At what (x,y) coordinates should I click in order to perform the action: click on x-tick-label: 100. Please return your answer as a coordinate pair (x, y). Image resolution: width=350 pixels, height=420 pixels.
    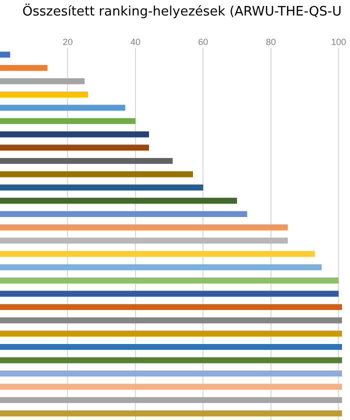
    Looking at the image, I should click on (338, 42).